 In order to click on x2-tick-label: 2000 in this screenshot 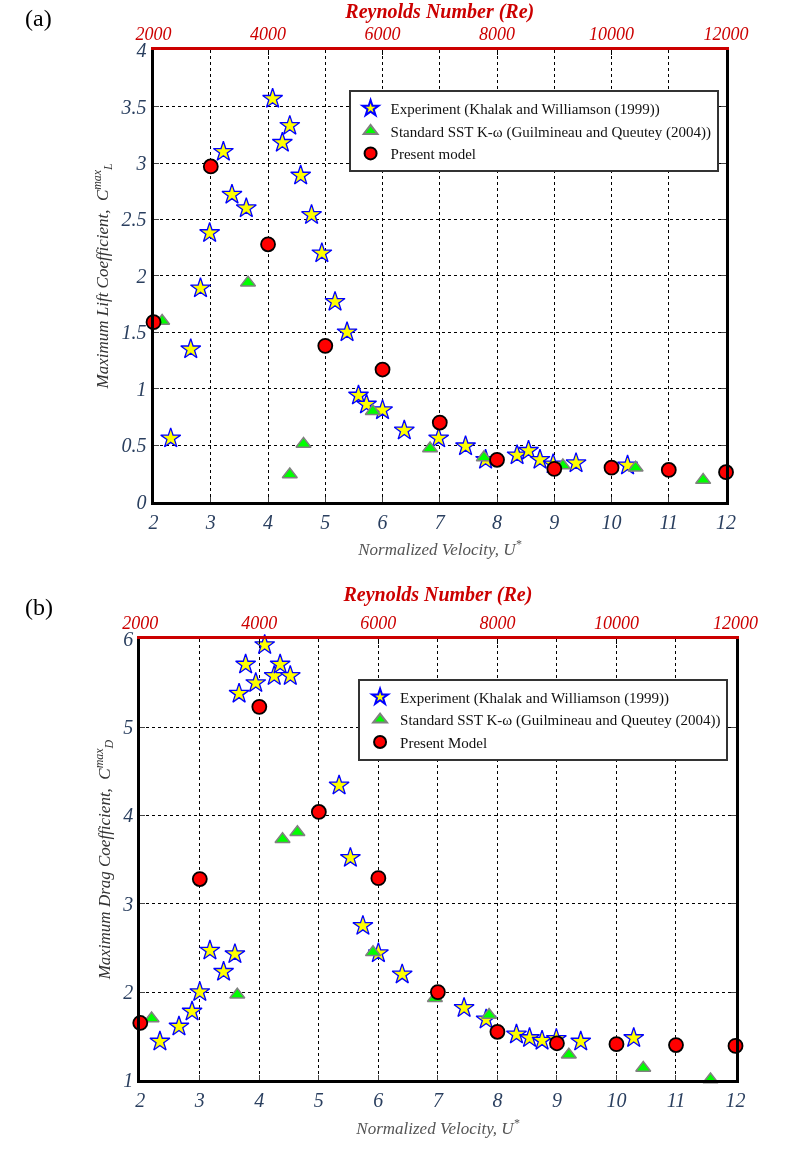, I will do `click(140, 622)`.